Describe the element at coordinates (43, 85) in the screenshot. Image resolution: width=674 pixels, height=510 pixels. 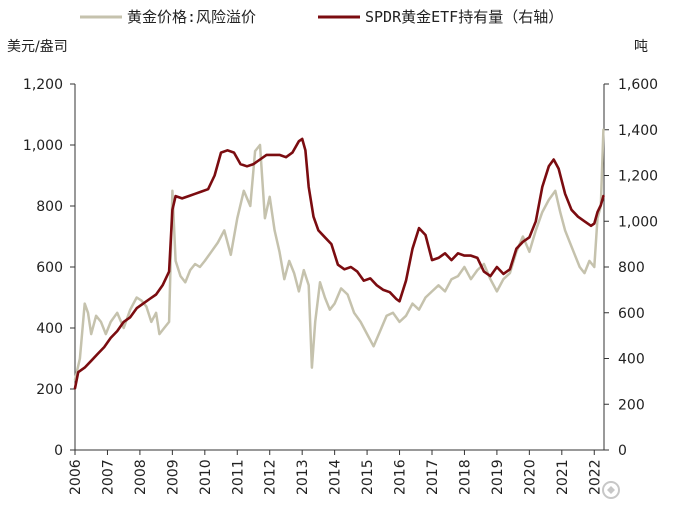
I see `left-tick-label: 1,200` at that location.